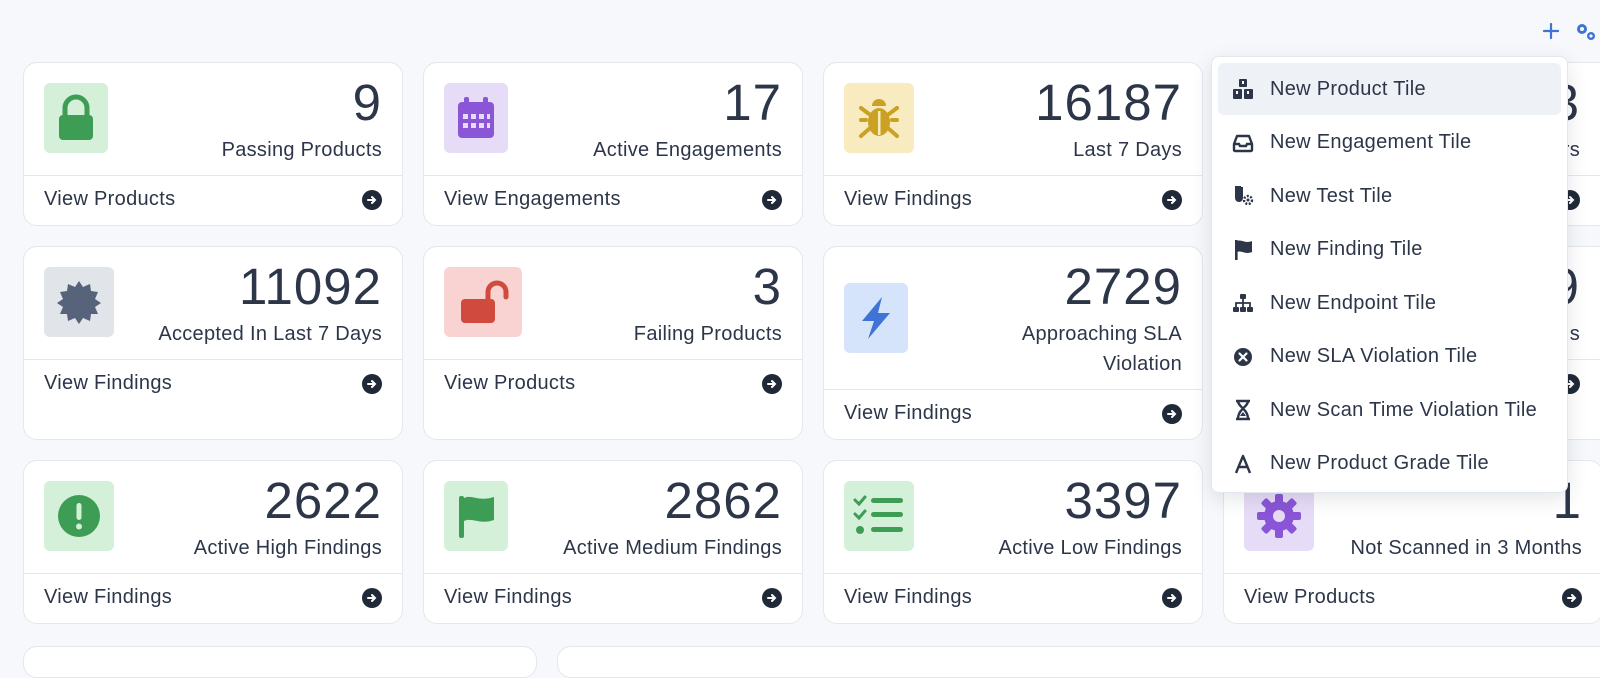 This screenshot has width=1600, height=678. I want to click on tile-value: 2729, so click(1123, 286).